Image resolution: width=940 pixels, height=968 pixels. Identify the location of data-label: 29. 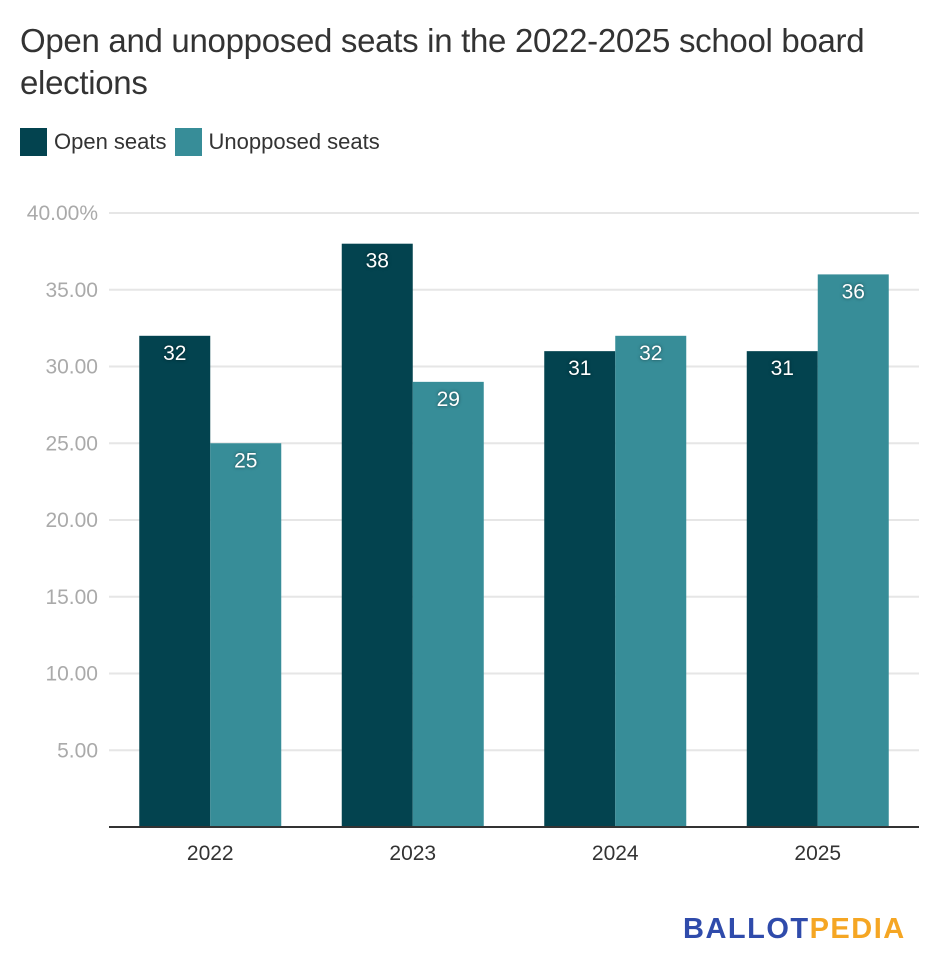
(448, 399).